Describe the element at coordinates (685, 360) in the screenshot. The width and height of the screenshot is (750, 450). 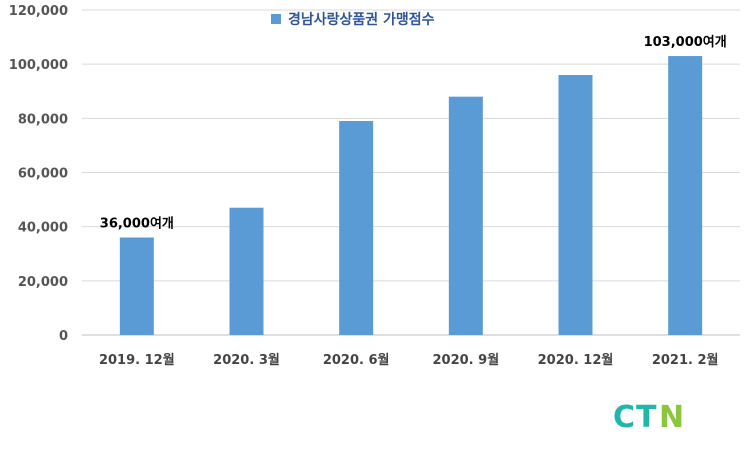
I see `x-tick-label: 2021. 2월` at that location.